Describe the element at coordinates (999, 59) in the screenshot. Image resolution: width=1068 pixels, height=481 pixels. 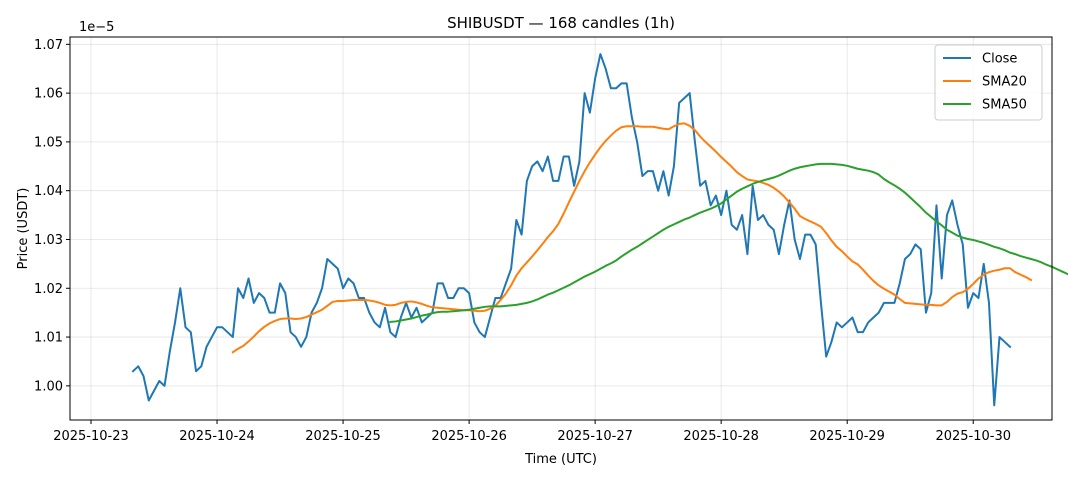
I see `legend-label: Close` at that location.